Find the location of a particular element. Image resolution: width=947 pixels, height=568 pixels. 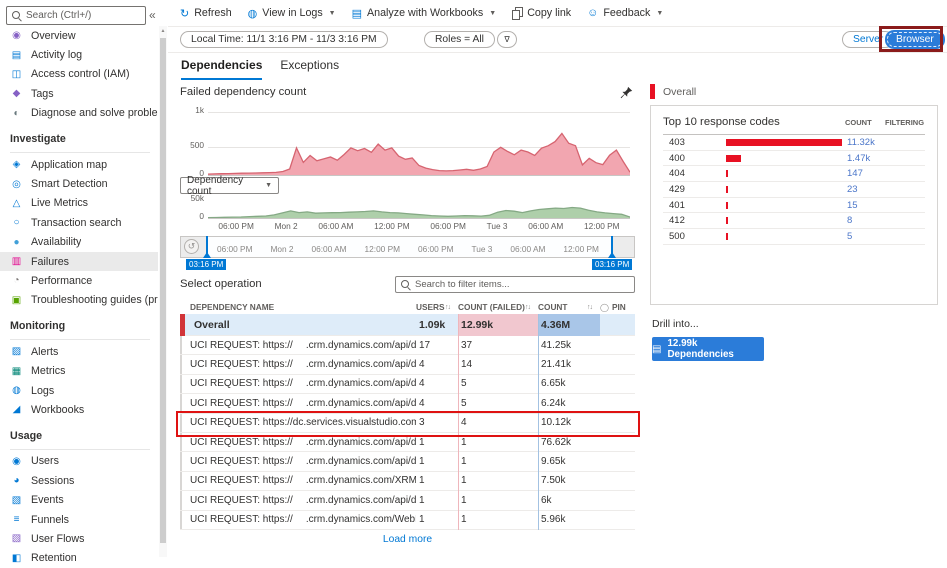

sort-users-icon: ↑↓ is located at coordinates (448, 307).